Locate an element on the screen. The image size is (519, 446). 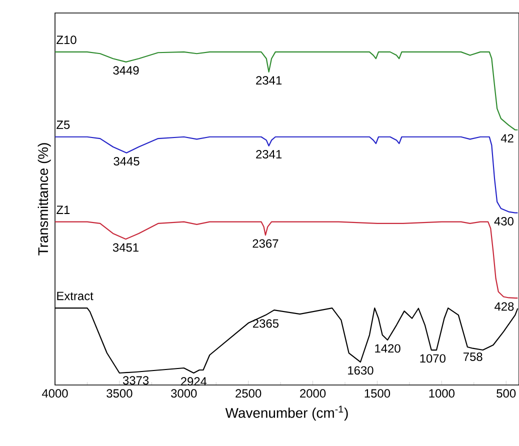
annotation: 1630 is located at coordinates (361, 370).